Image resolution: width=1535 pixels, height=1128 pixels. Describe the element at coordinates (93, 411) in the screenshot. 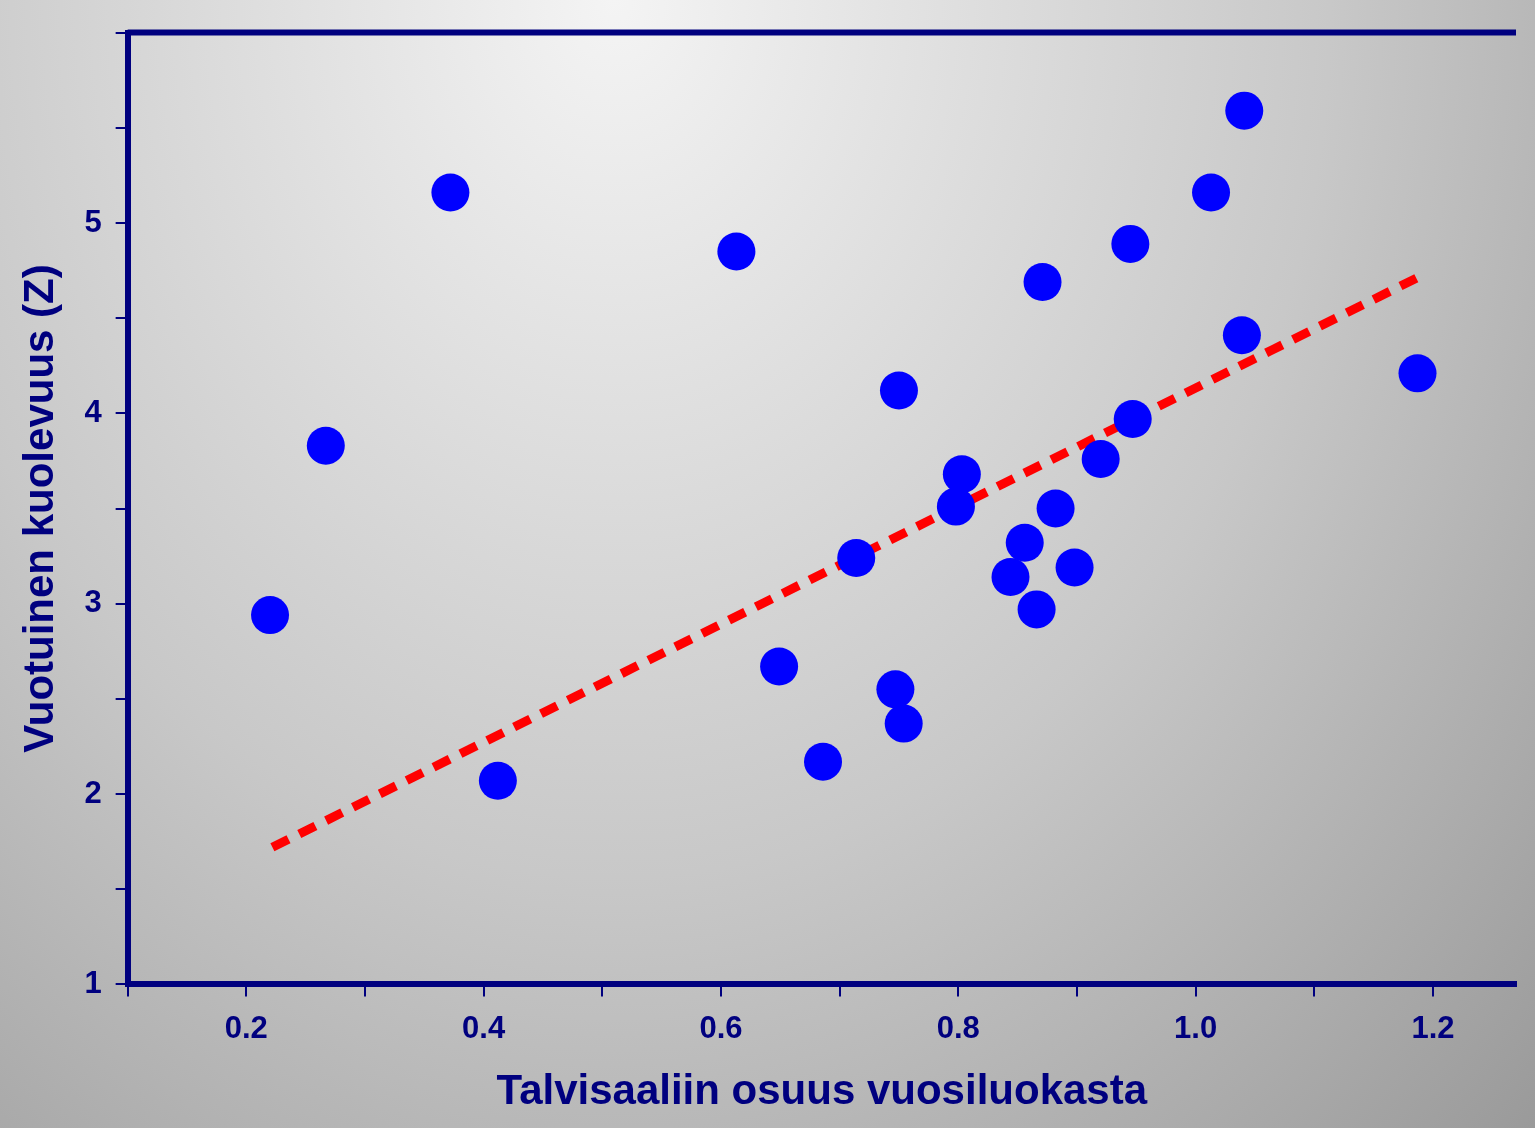

I see `y-tick-label: 4` at that location.